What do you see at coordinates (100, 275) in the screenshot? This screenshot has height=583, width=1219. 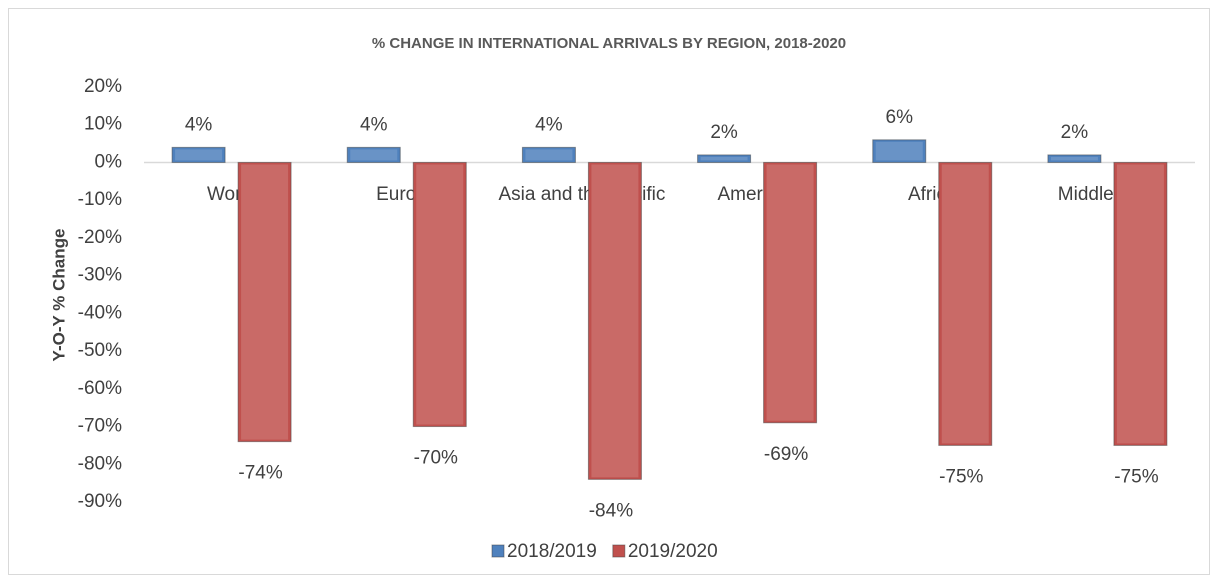 I see `y-tick-label: -30%` at bounding box center [100, 275].